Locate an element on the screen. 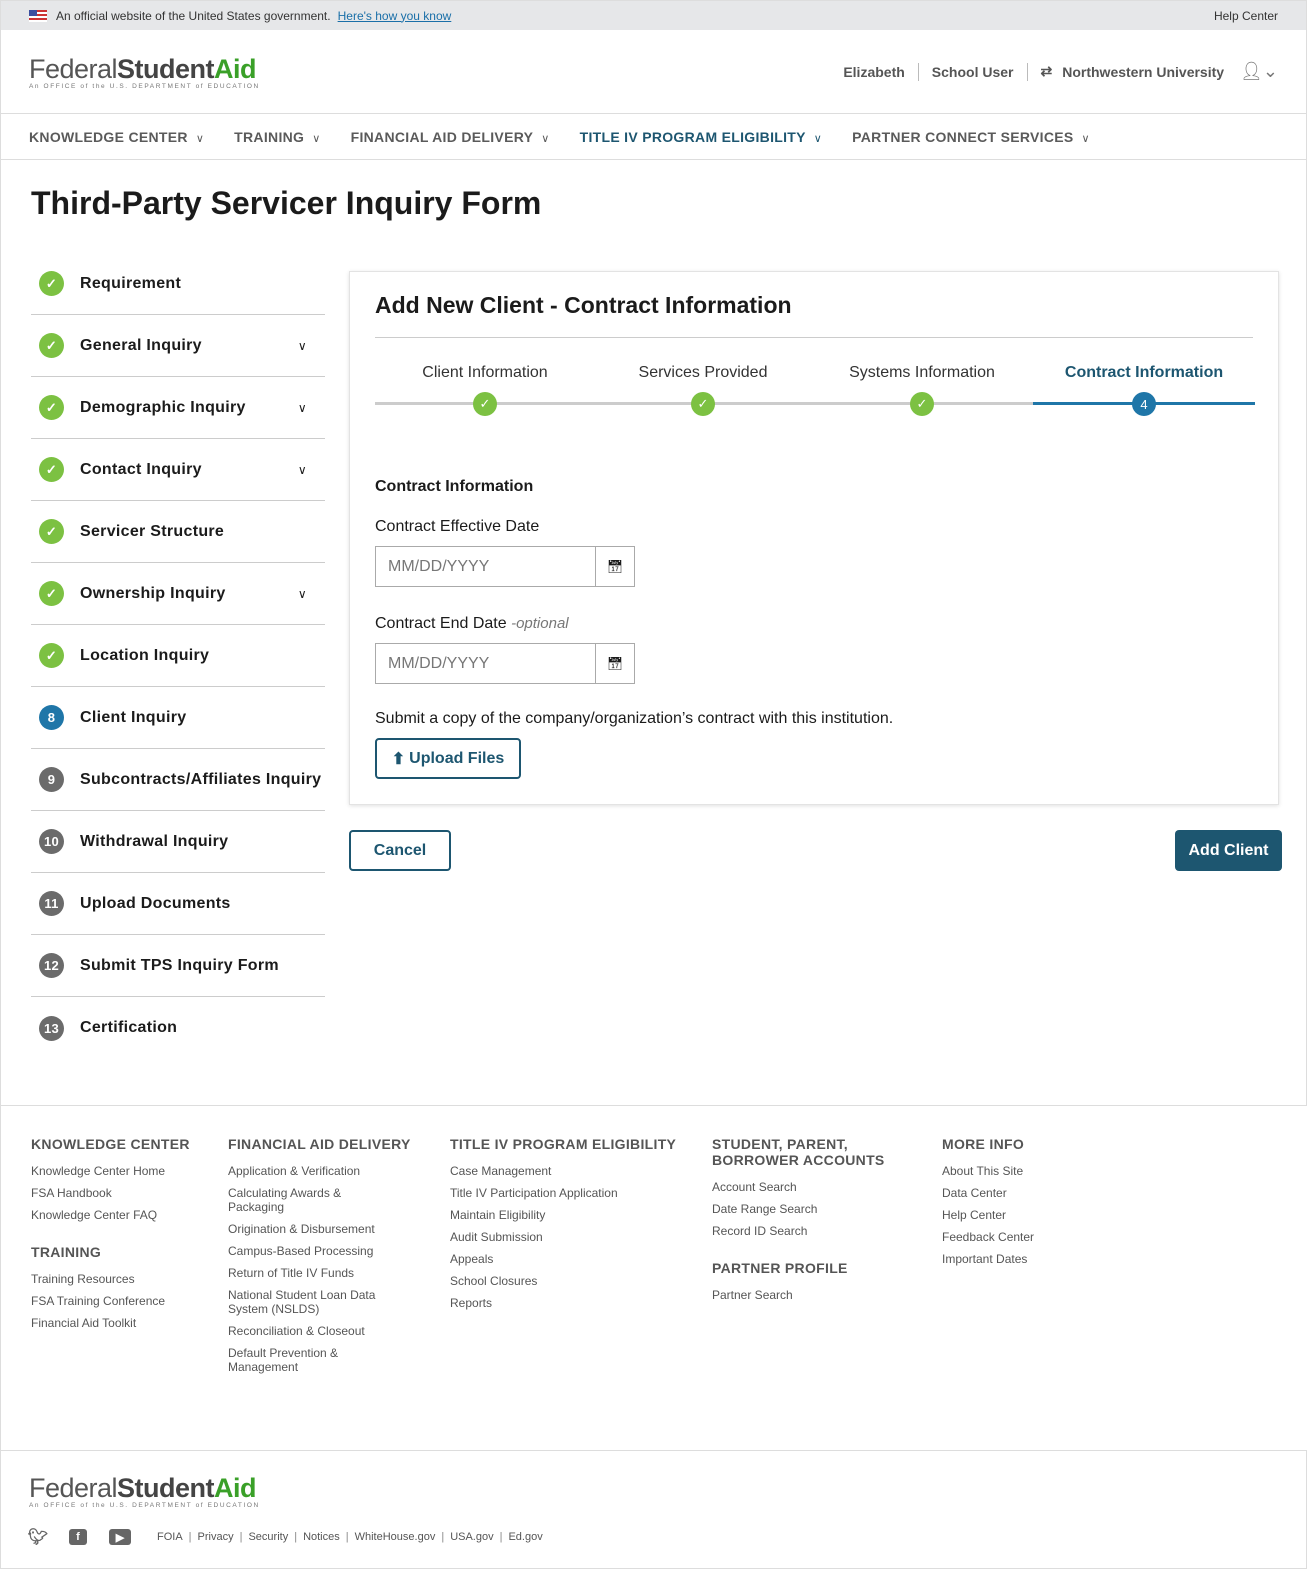  footer-link: Account Search is located at coordinates (754, 1187).